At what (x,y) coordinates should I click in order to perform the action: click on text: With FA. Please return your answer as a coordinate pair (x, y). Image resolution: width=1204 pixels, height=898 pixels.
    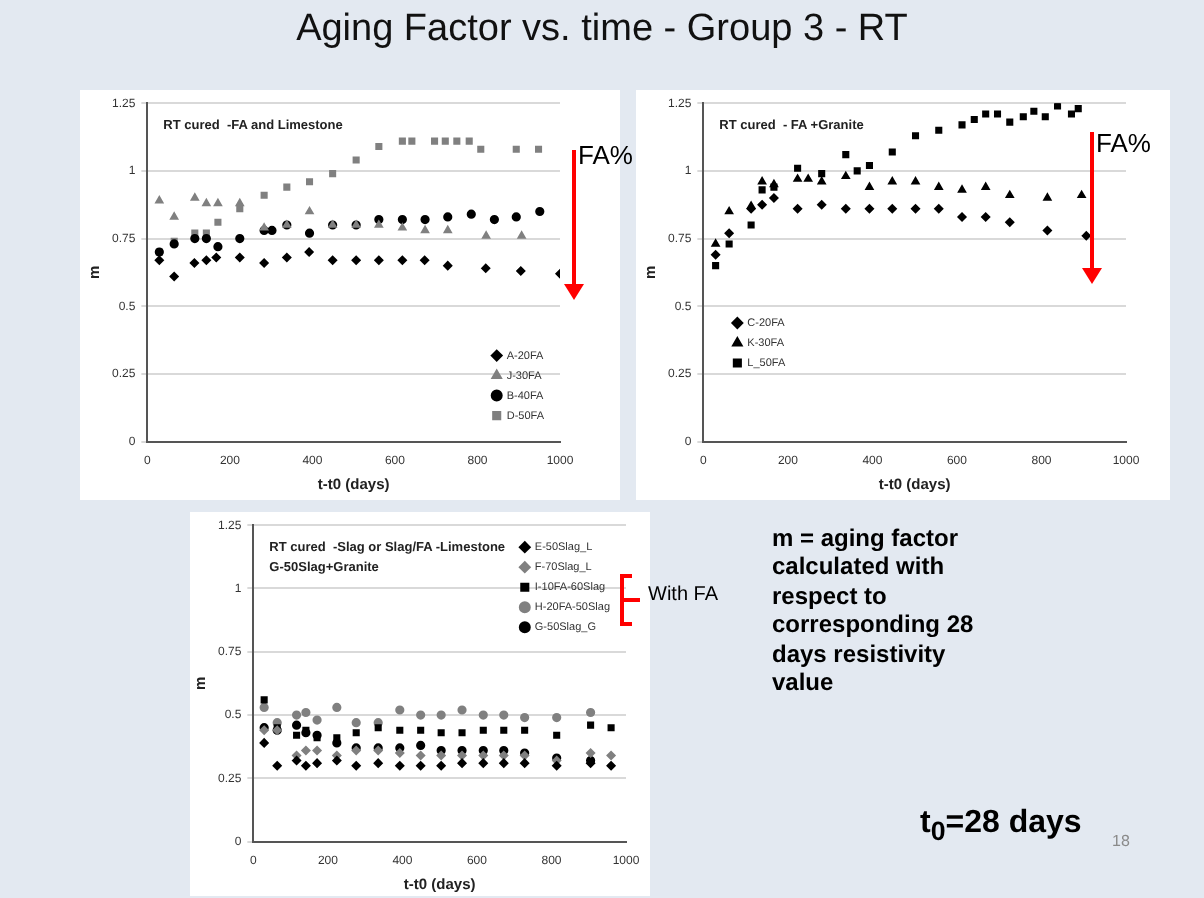
    Looking at the image, I should click on (683, 595).